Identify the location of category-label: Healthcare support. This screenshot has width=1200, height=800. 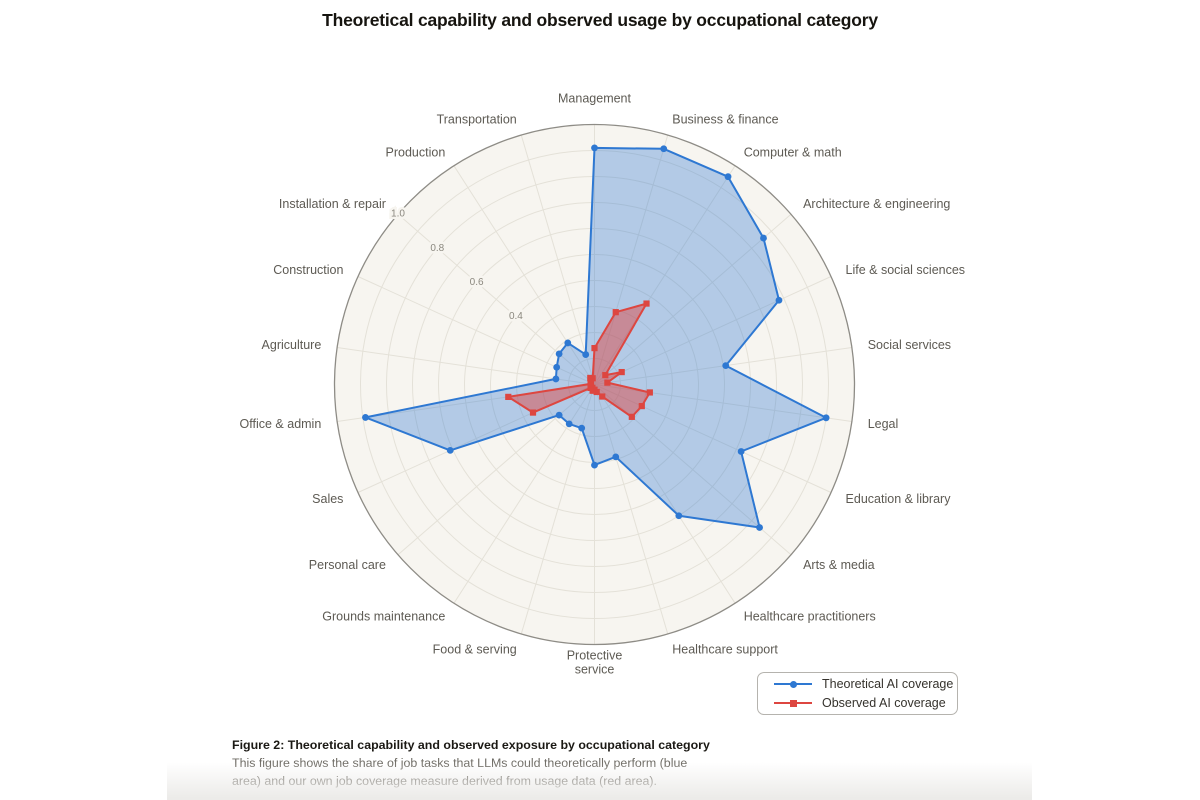
(725, 649).